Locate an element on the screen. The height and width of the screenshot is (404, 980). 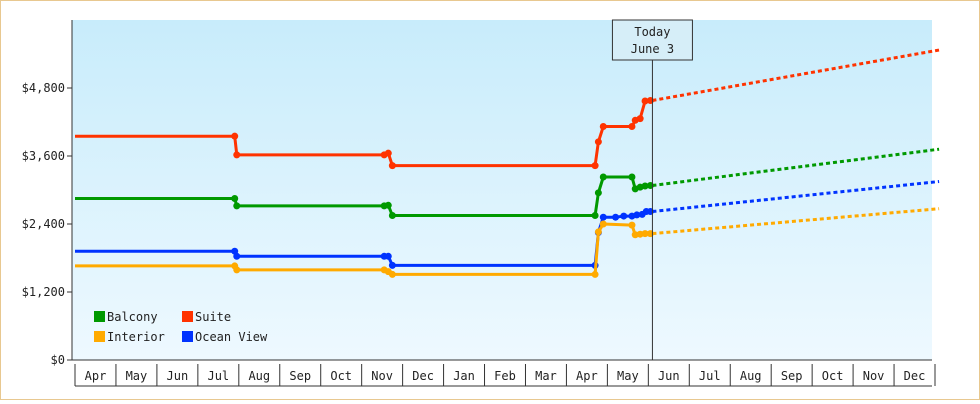
legend-item-ocean-view: Ocean View is located at coordinates (225, 337).